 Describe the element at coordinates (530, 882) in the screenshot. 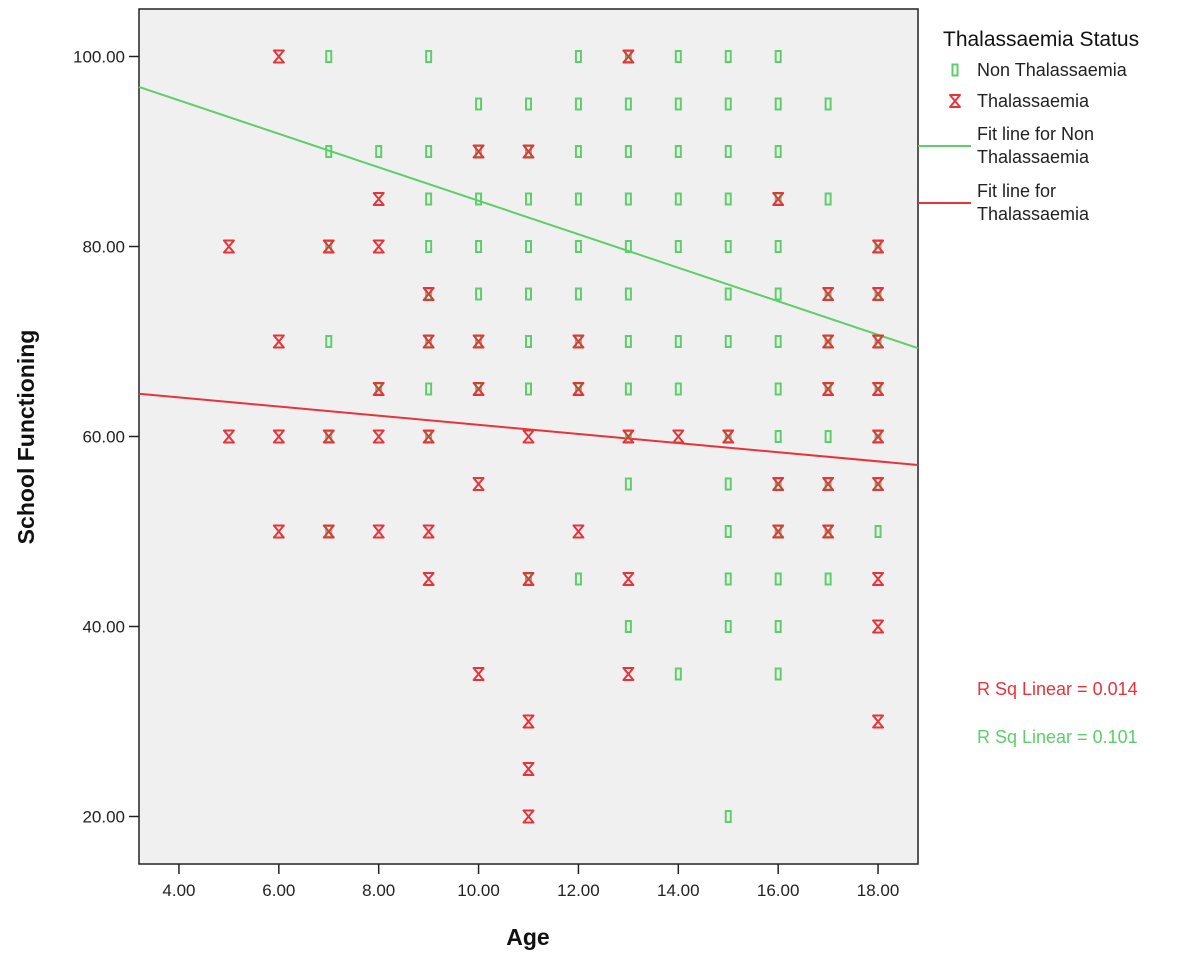

I see `x-axis-ticks: 4.00 6.00 8.00 10.00 12.00 14.00 16.00 18.00` at that location.